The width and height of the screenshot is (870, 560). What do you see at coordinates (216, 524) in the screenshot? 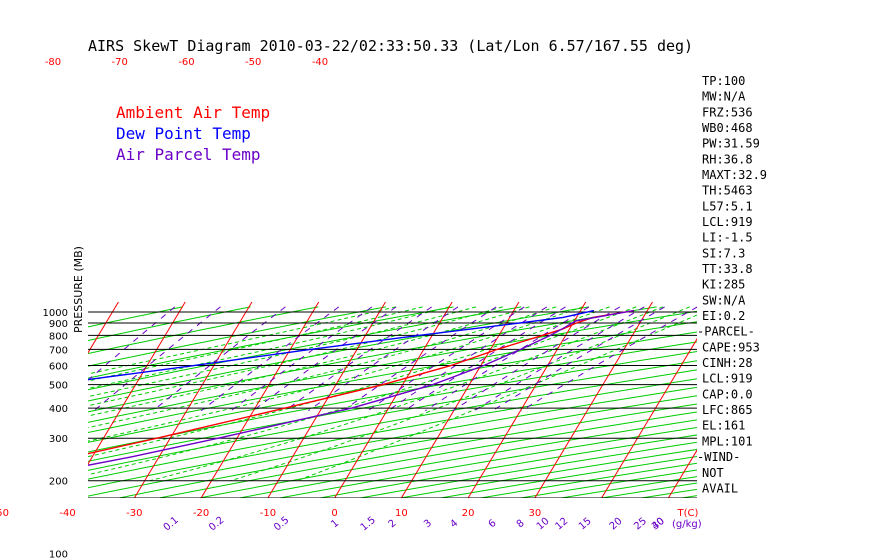
I see `mixing-ratio-tick-label: 0.2` at bounding box center [216, 524].